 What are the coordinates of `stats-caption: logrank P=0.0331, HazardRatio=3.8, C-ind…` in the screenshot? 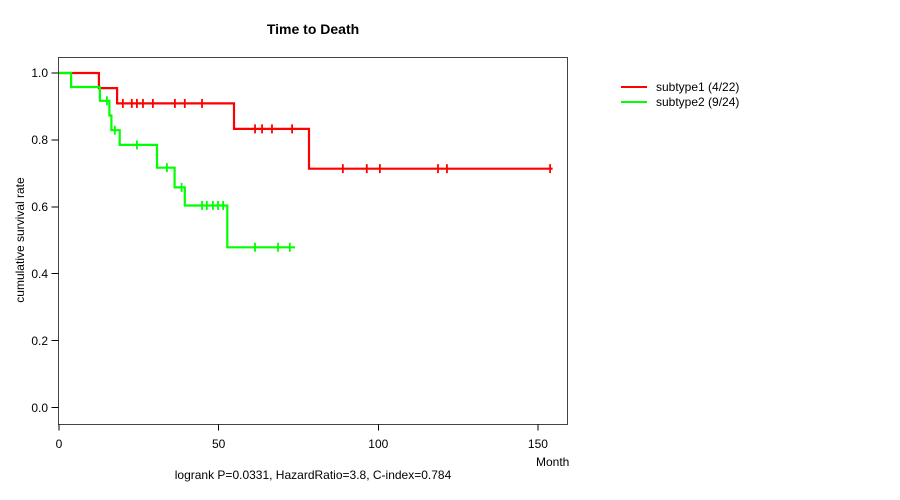 It's located at (313, 475).